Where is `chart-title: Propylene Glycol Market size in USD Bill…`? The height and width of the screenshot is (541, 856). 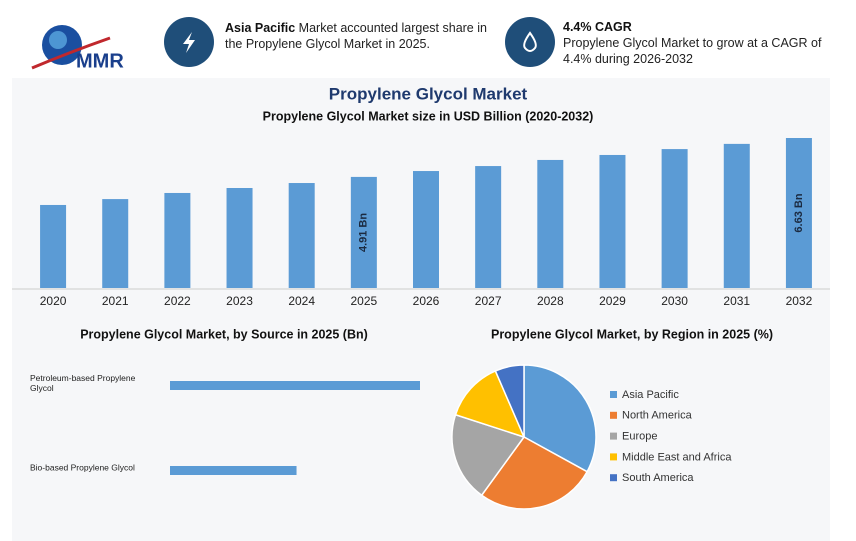 chart-title: Propylene Glycol Market size in USD Bill… is located at coordinates (428, 116).